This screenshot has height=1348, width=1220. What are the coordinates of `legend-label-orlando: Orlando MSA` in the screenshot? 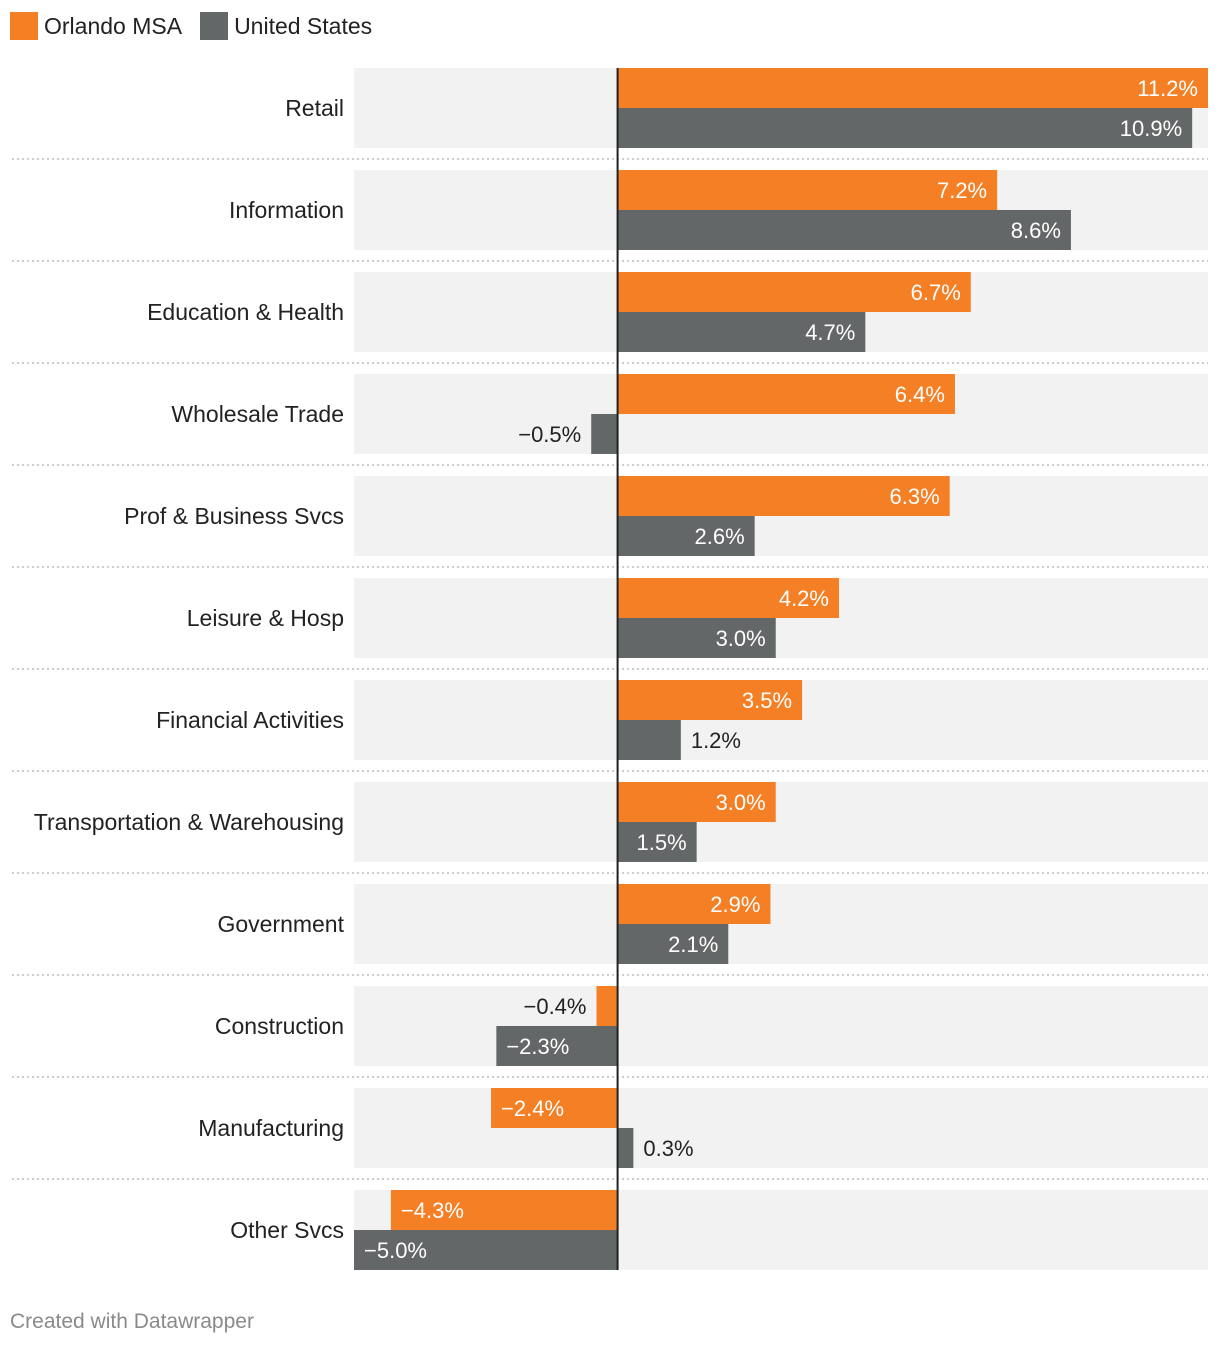 It's located at (113, 25).